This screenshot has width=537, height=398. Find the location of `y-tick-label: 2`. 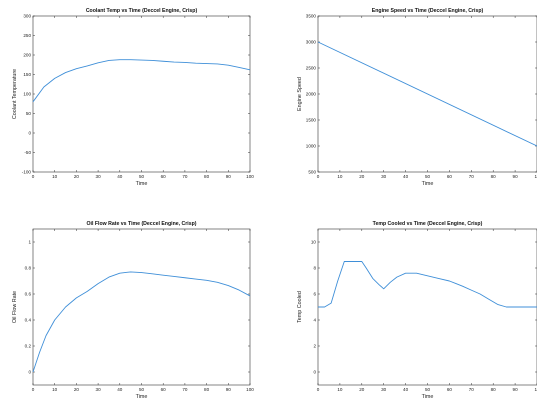

y-tick-label: 2 is located at coordinates (314, 346).